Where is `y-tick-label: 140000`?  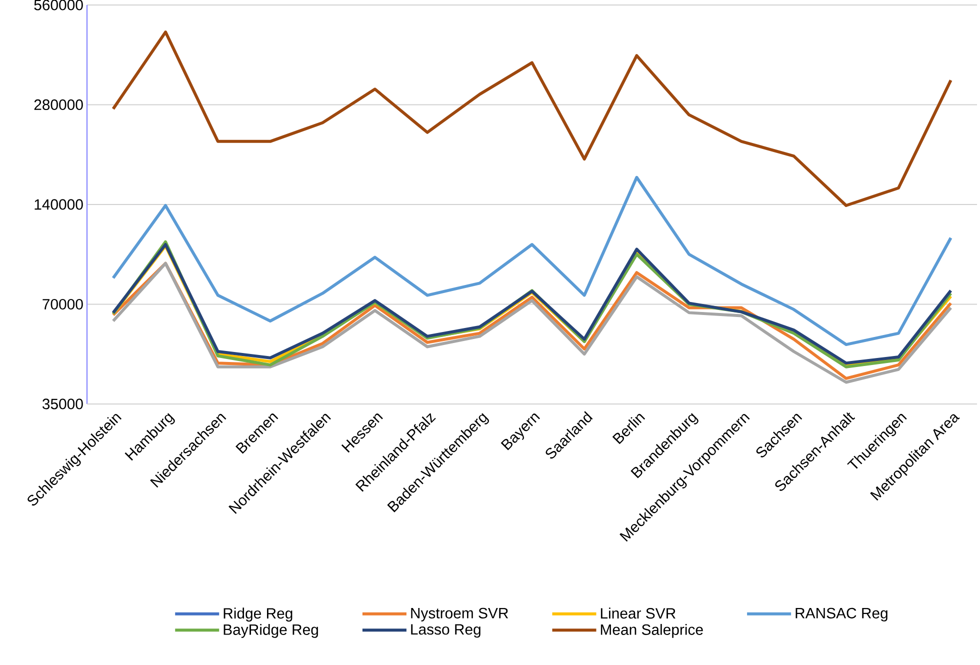 y-tick-label: 140000 is located at coordinates (58, 204).